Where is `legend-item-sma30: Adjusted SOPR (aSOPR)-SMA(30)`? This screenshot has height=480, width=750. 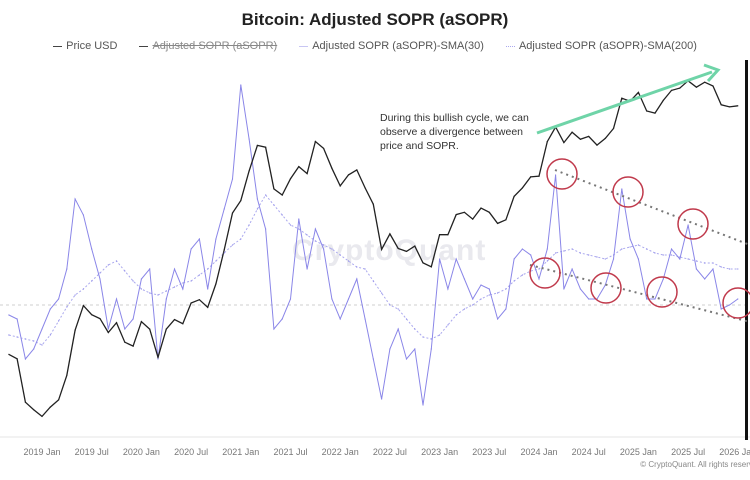
legend-item-sma30: Adjusted SOPR (aSOPR)-SMA(30) is located at coordinates (391, 46).